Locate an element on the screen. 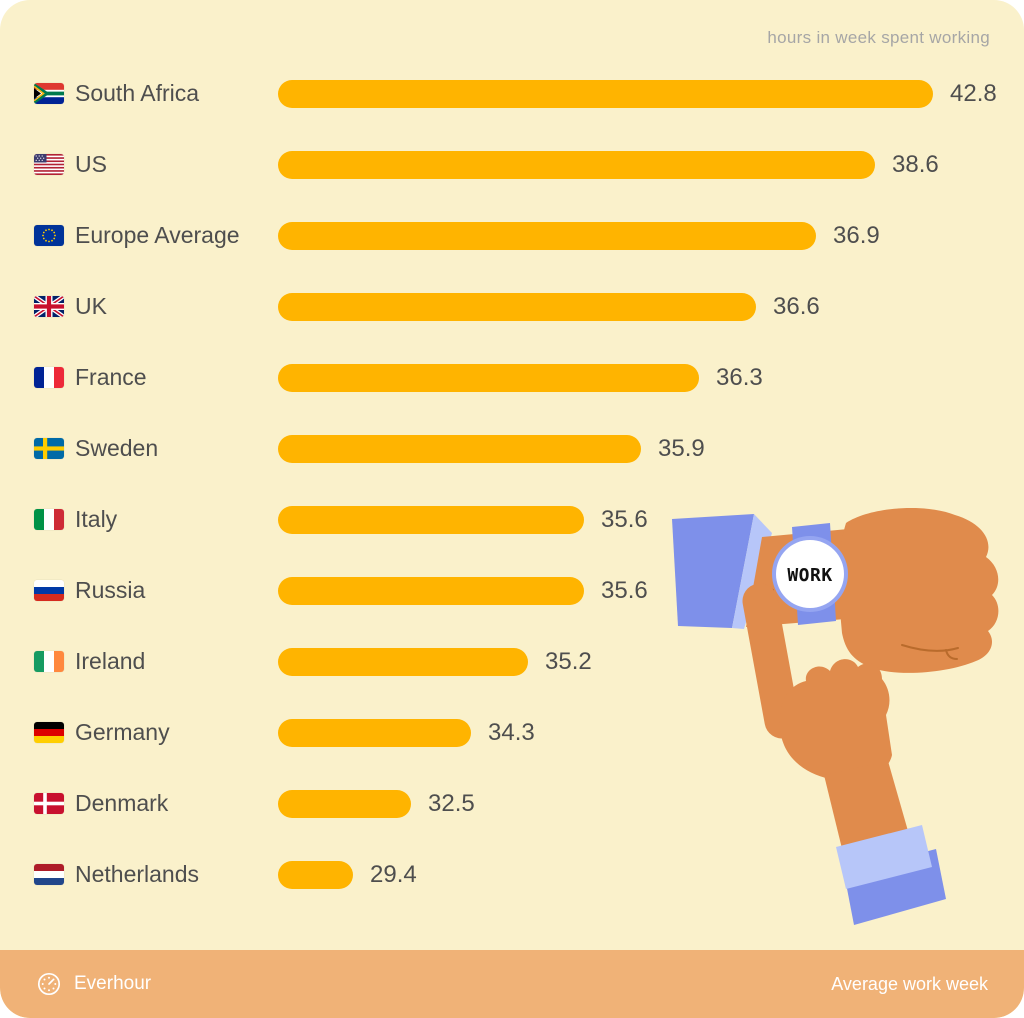 This screenshot has width=1024, height=1018. bar-ireland is located at coordinates (403, 661).